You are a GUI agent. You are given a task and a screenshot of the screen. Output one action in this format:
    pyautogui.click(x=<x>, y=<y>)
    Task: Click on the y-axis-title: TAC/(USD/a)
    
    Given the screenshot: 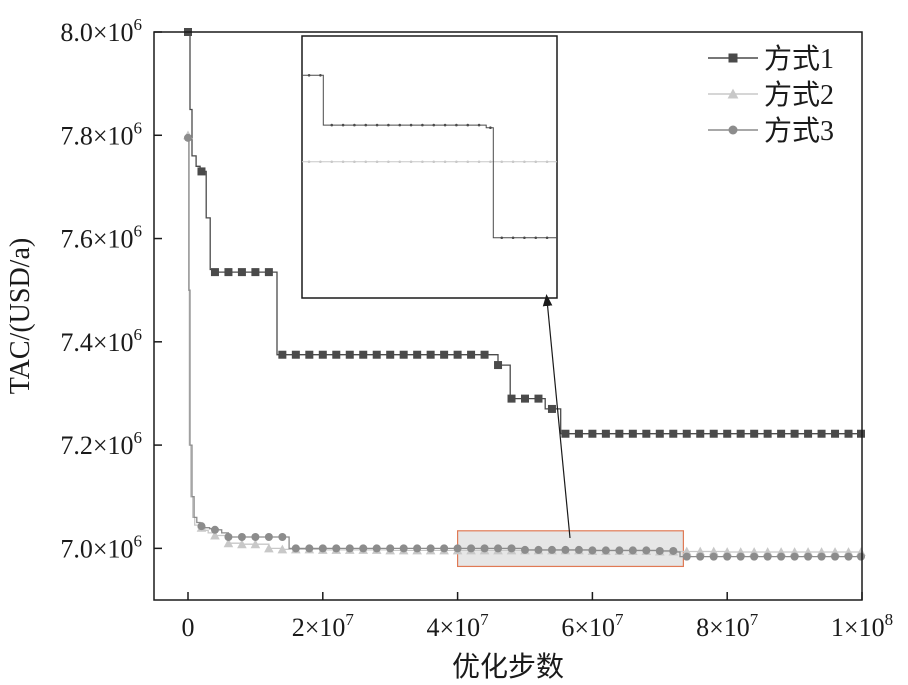 What is the action you would take?
    pyautogui.click(x=20, y=316)
    